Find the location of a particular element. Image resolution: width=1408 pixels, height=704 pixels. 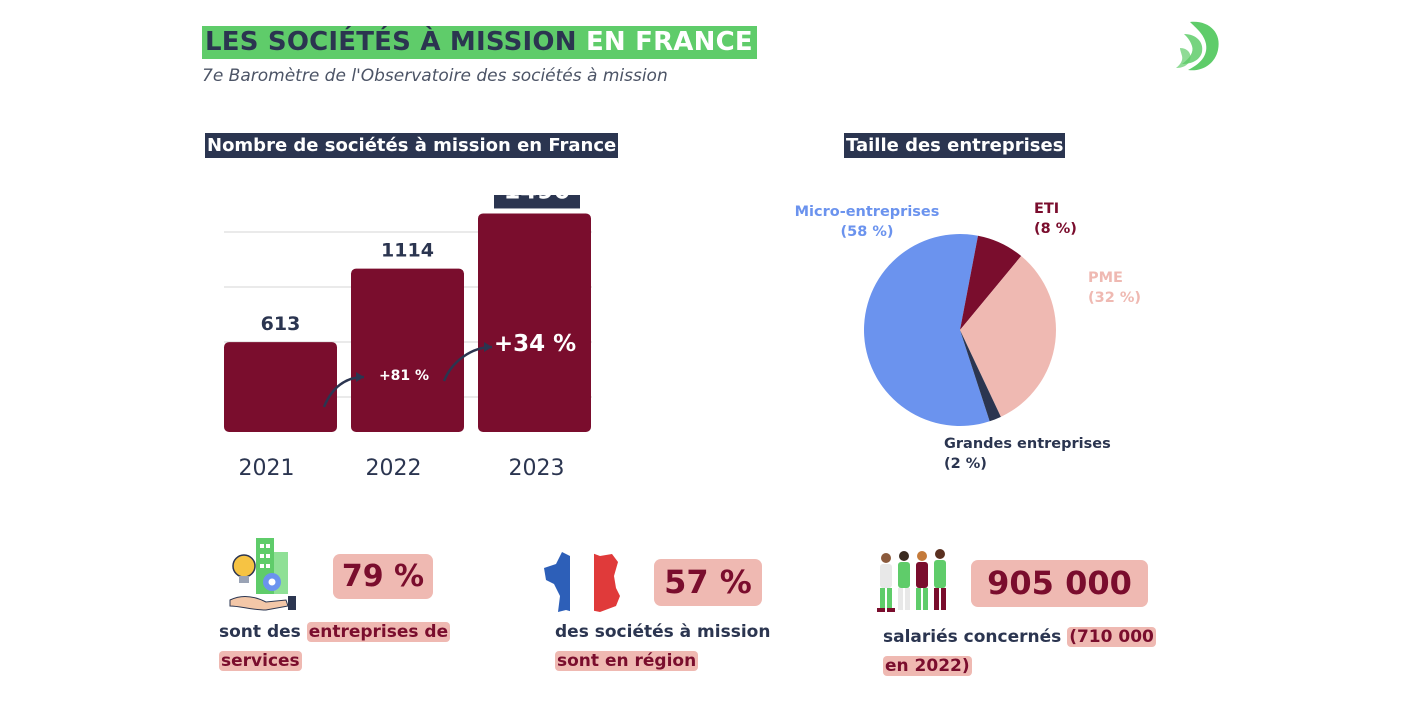

france-flag-map-icon is located at coordinates (582, 582).